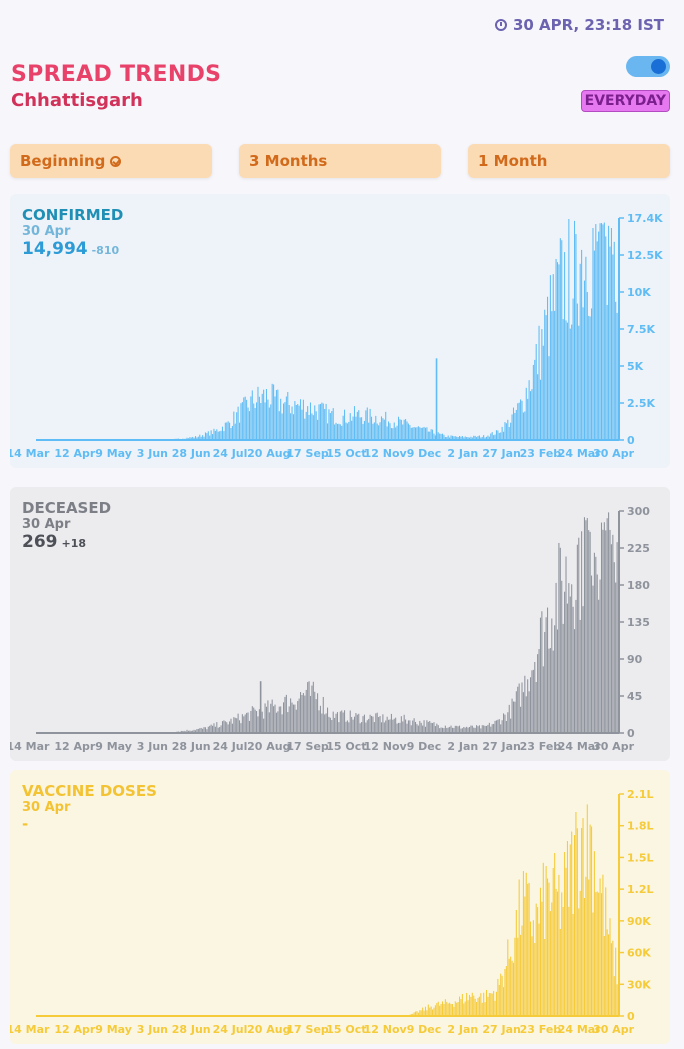 This screenshot has height=1049, width=684. Describe the element at coordinates (638, 585) in the screenshot. I see `deceased-y-tick-label: 180` at that location.